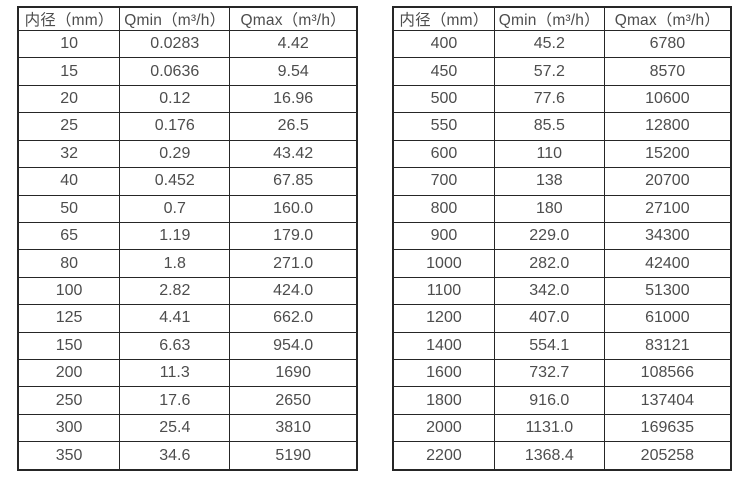 The width and height of the screenshot is (750, 483). What do you see at coordinates (443, 126) in the screenshot?
I see `table-cell: 550` at bounding box center [443, 126].